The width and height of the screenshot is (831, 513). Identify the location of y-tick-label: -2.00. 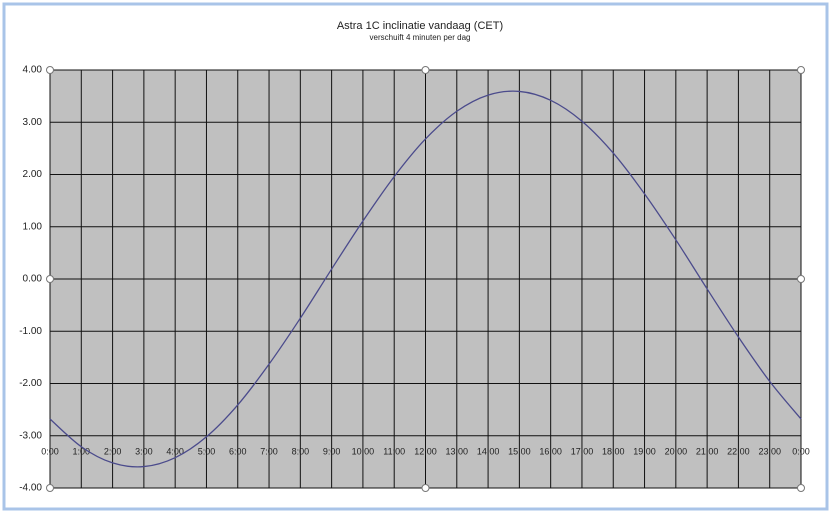
(30, 383).